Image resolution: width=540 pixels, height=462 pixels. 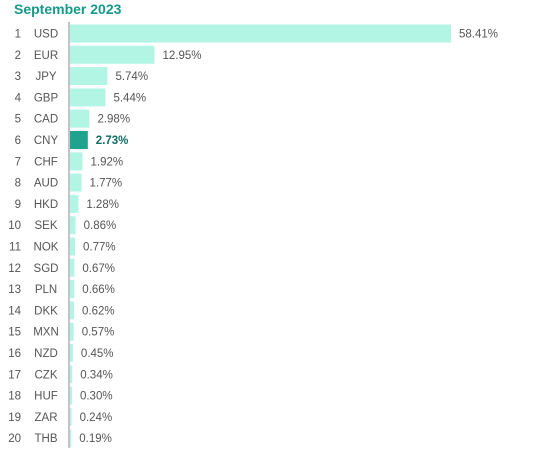 I want to click on value-label: 1.77%, so click(x=106, y=184).